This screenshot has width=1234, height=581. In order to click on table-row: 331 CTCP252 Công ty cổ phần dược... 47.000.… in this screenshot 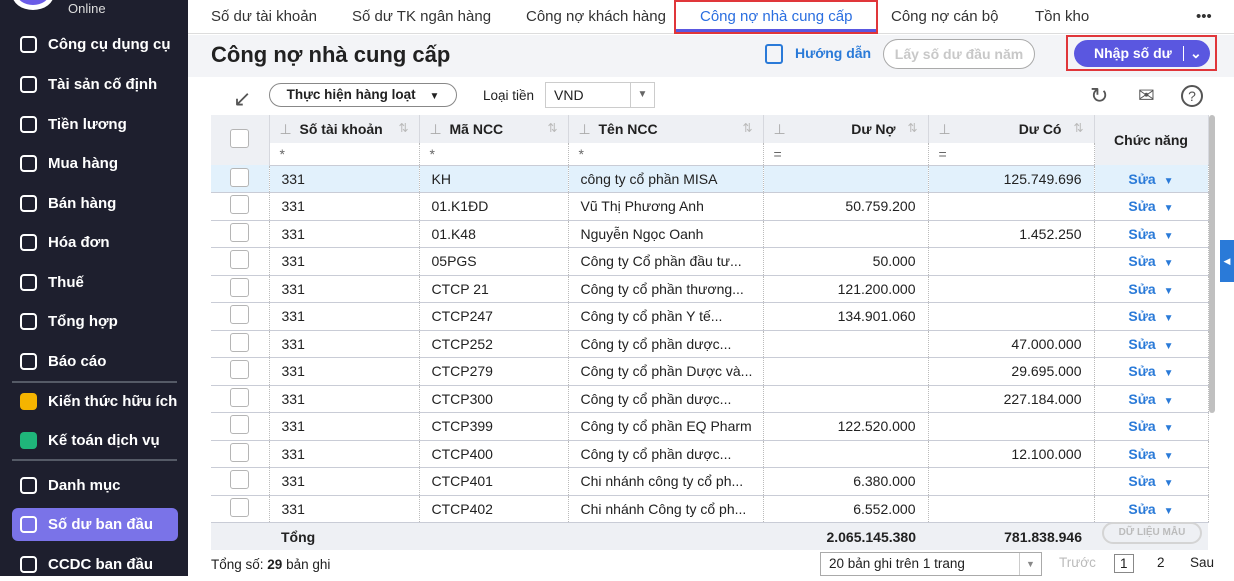, I will do `click(710, 344)`.